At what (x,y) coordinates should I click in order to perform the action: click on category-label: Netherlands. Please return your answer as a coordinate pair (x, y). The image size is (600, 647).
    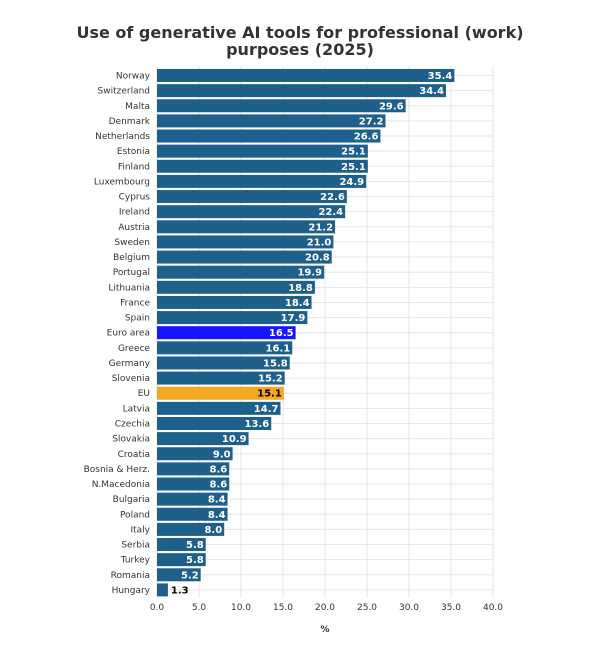
    Looking at the image, I should click on (122, 137).